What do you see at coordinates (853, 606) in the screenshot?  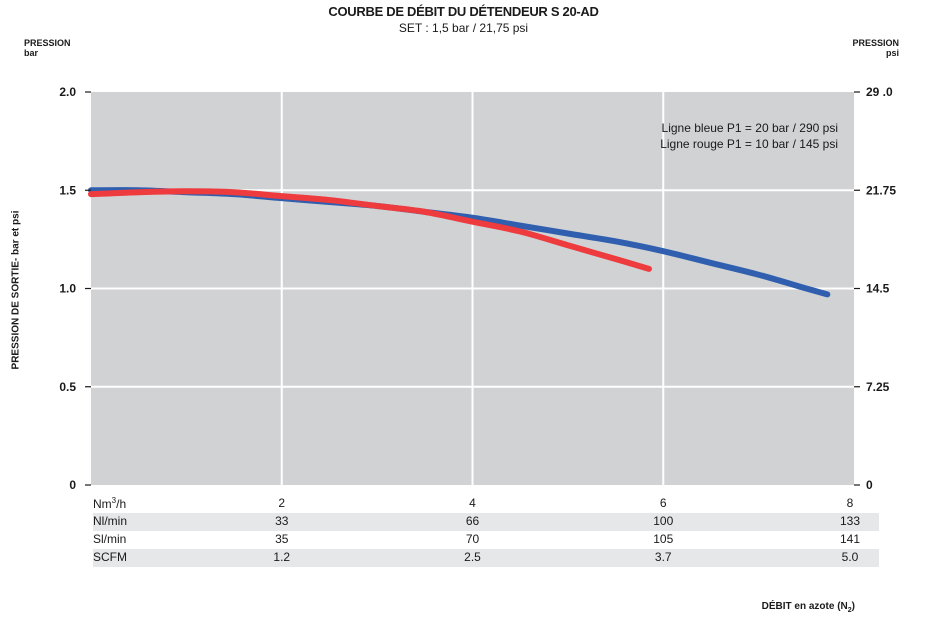 I see `x-axis-label-end: )` at bounding box center [853, 606].